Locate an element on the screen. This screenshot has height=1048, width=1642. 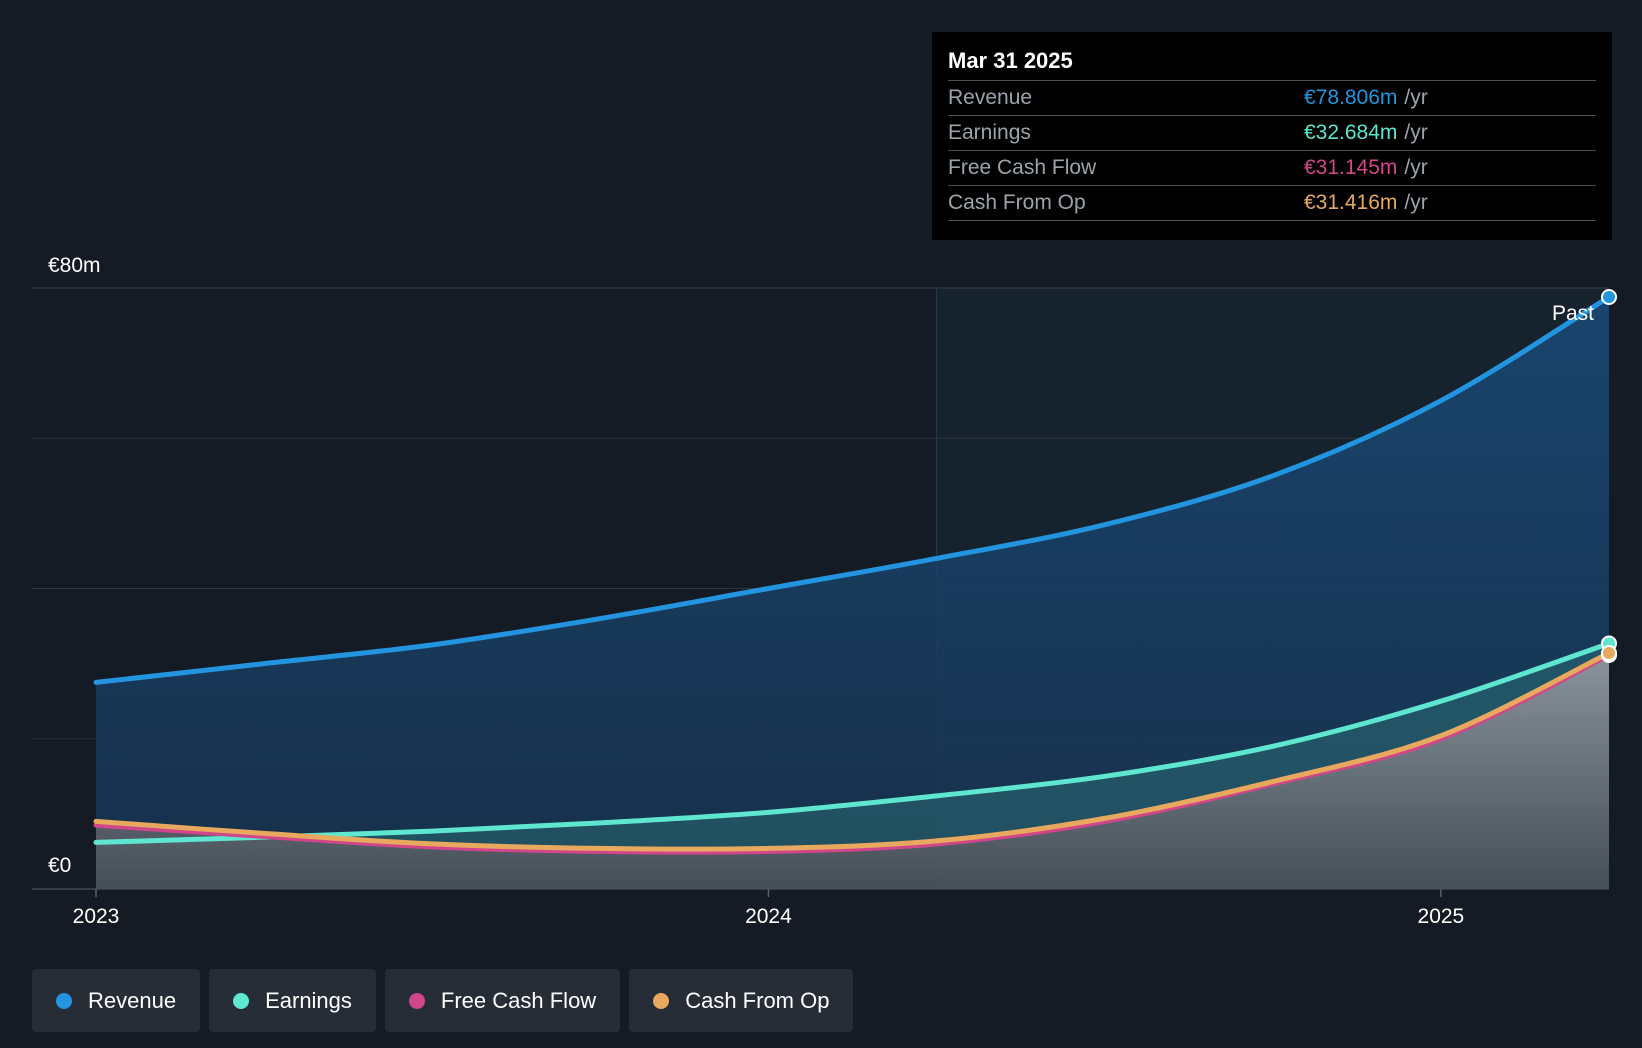
legend-item-revenue: Revenue is located at coordinates (116, 1000).